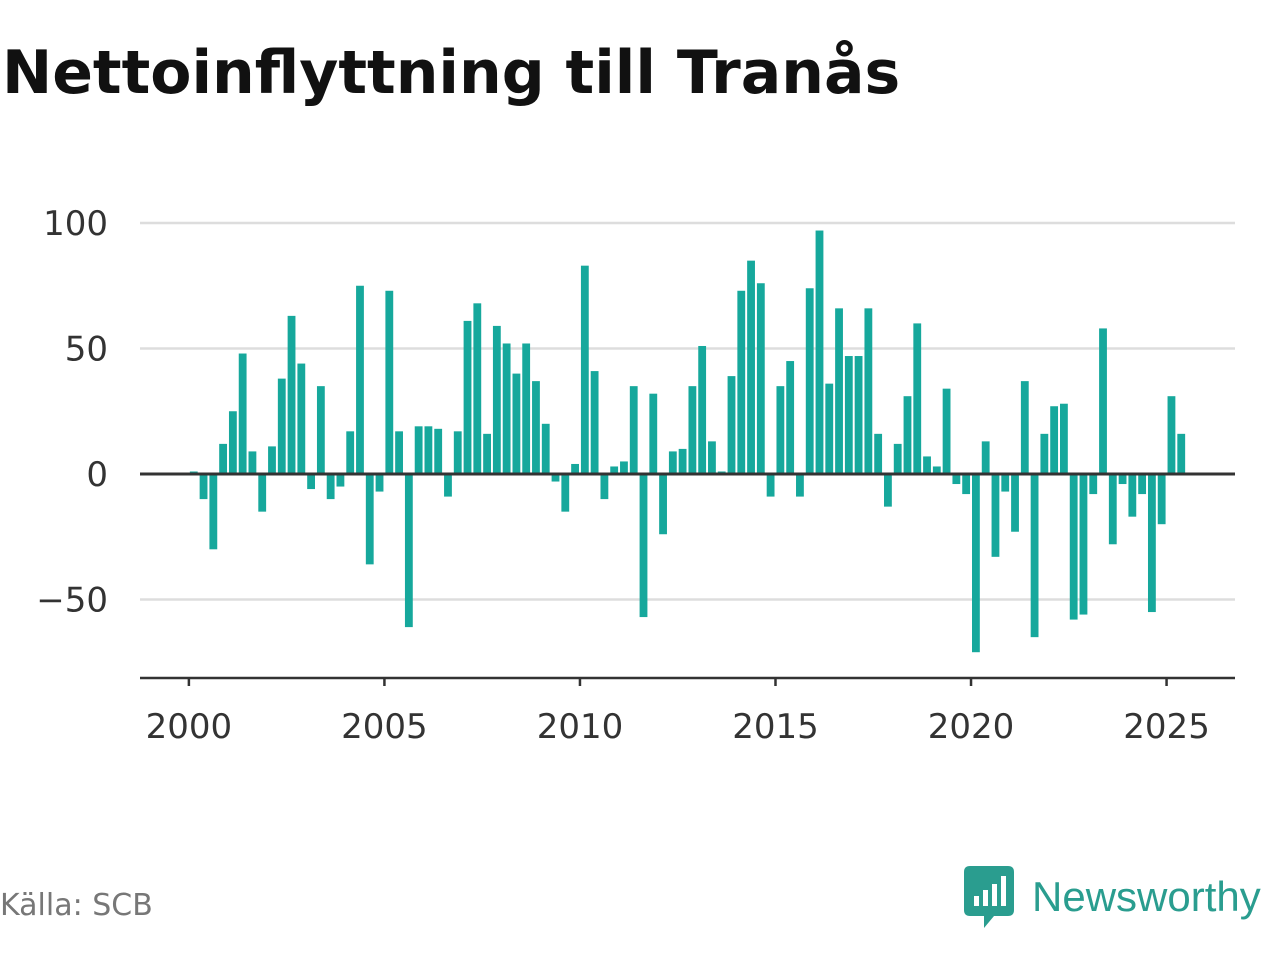 The height and width of the screenshot is (960, 1280). I want to click on y-axis-tick-labels: 100 50 0 −50, so click(72, 412).